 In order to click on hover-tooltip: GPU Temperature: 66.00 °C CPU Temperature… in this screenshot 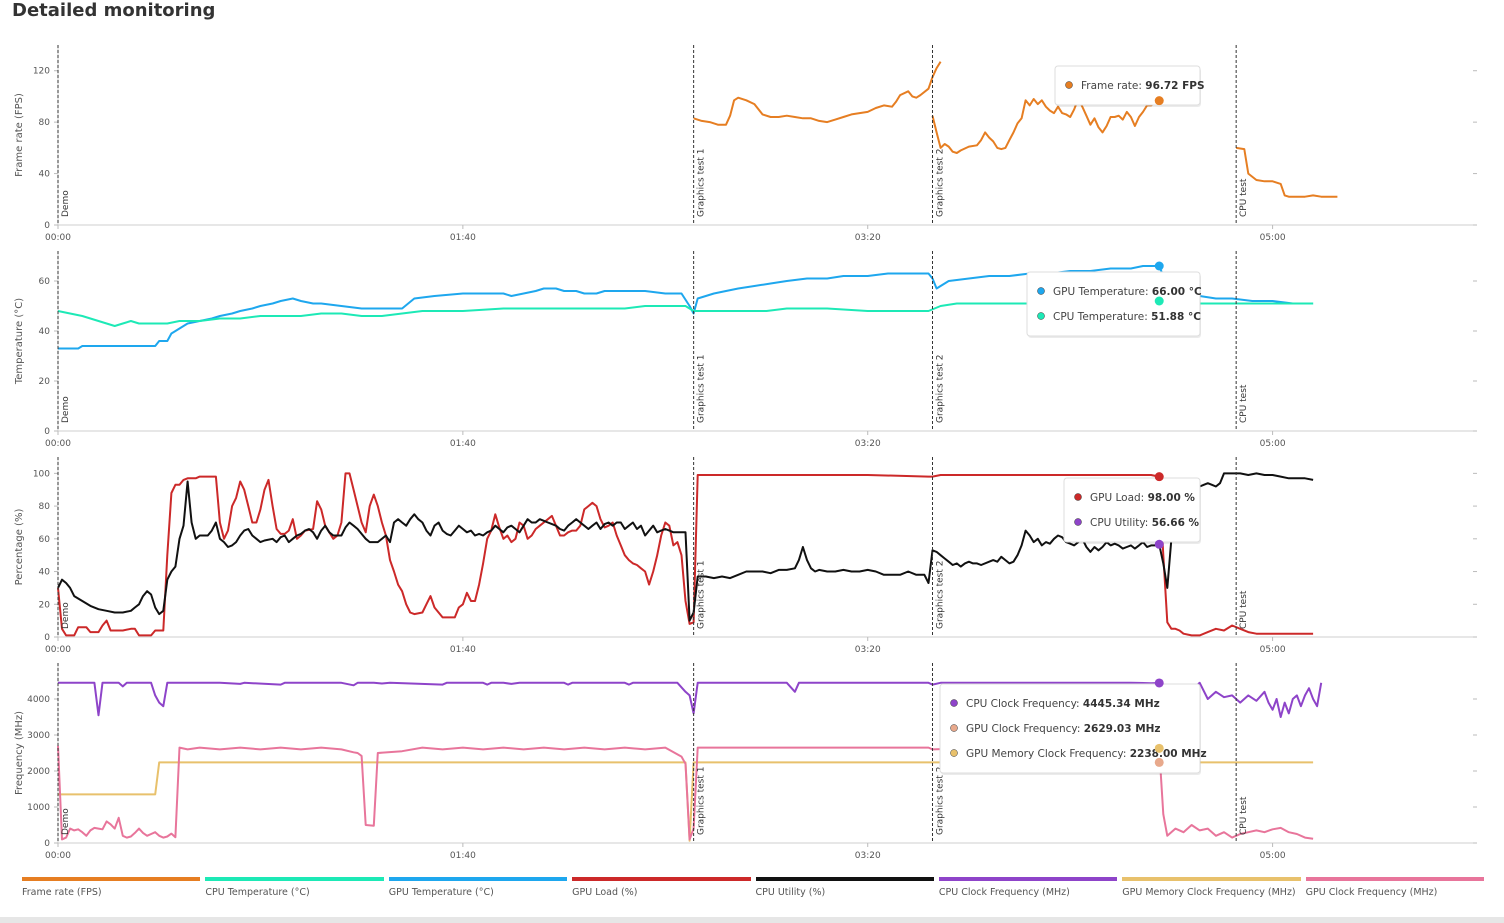, I will do `click(1114, 304)`.